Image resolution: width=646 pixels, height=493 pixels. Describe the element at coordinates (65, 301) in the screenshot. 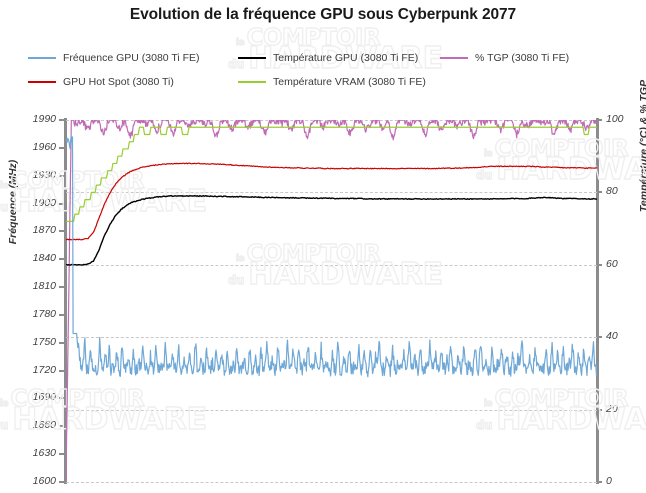

I see `y-axis-left-spine` at that location.